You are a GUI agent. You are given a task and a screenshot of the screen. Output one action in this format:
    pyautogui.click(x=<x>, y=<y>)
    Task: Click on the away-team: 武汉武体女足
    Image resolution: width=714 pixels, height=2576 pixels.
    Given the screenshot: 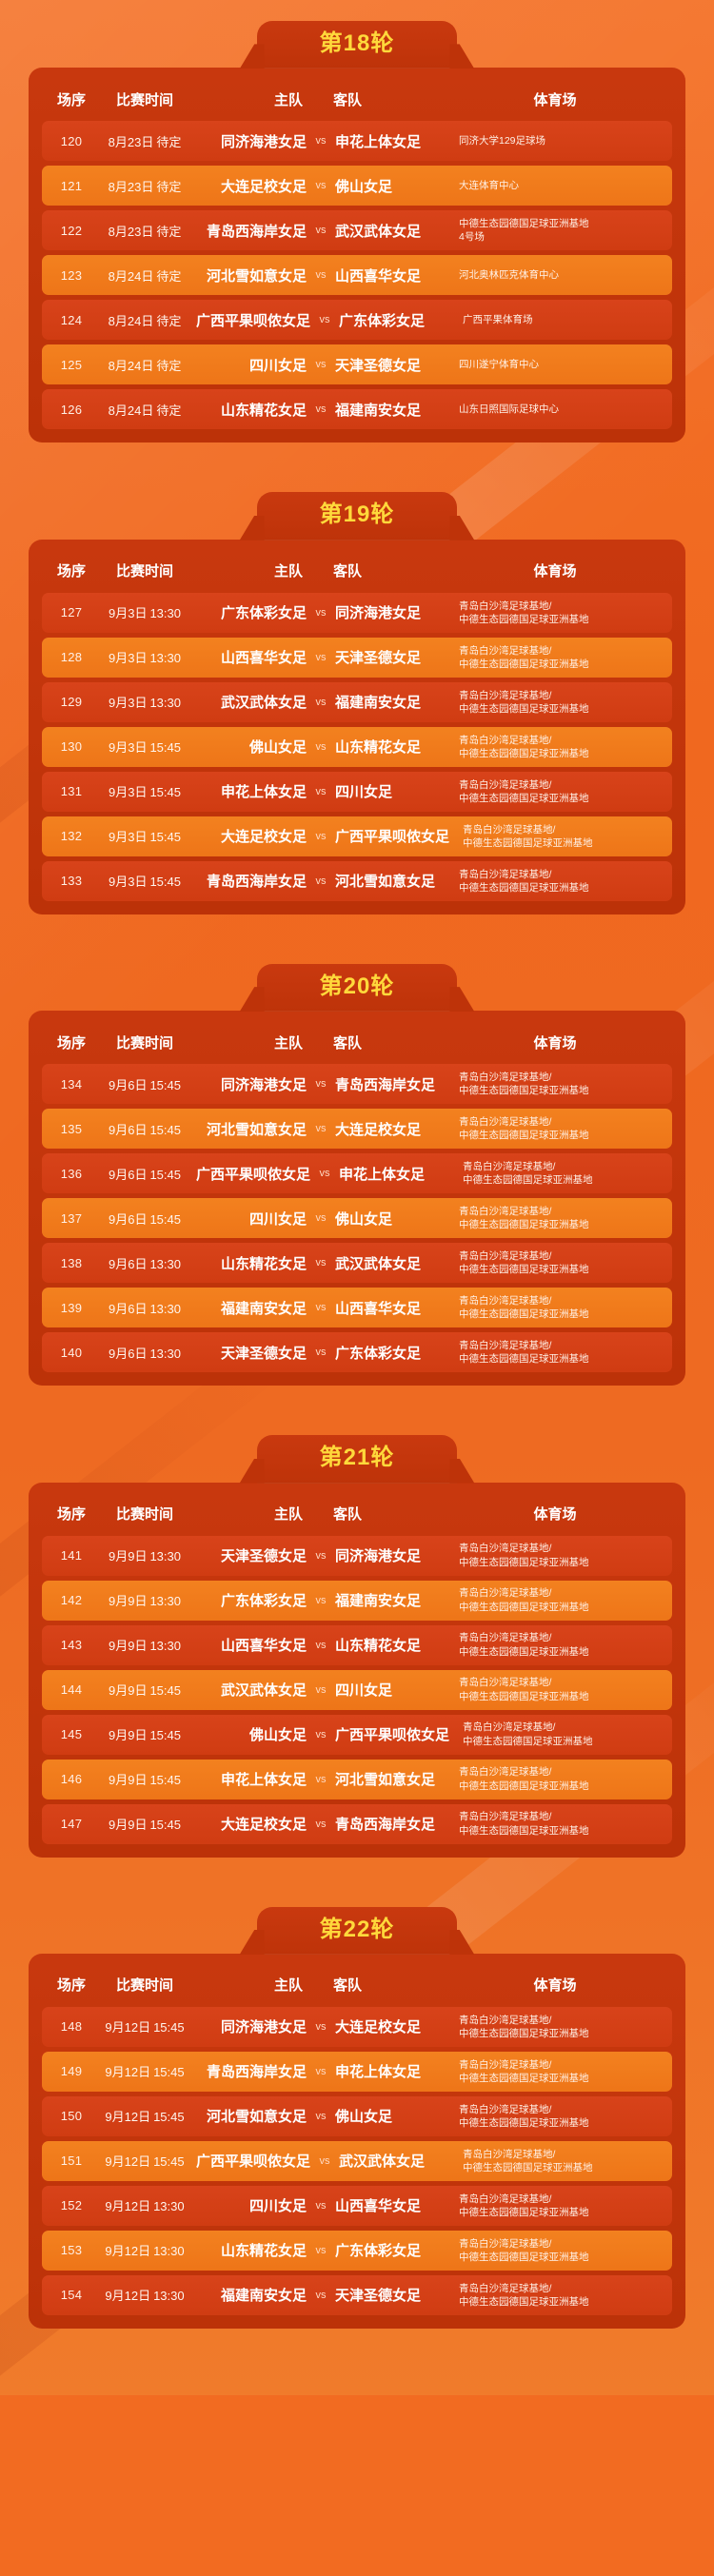 What is the action you would take?
    pyautogui.click(x=382, y=2162)
    